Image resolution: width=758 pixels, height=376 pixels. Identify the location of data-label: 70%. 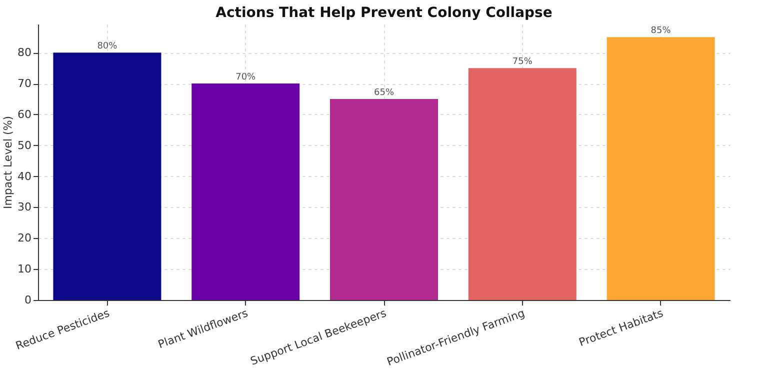
(246, 77).